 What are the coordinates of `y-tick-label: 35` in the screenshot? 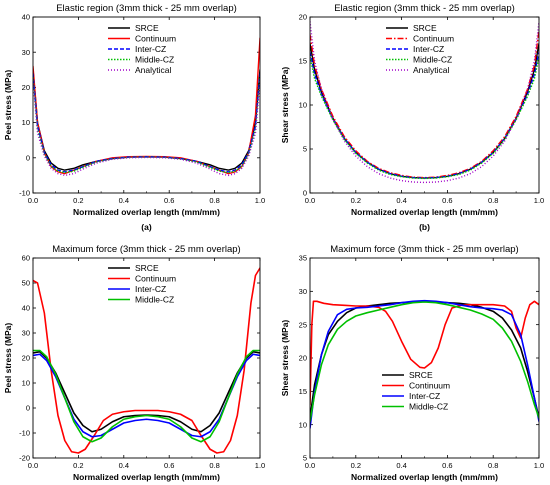 It's located at (303, 258).